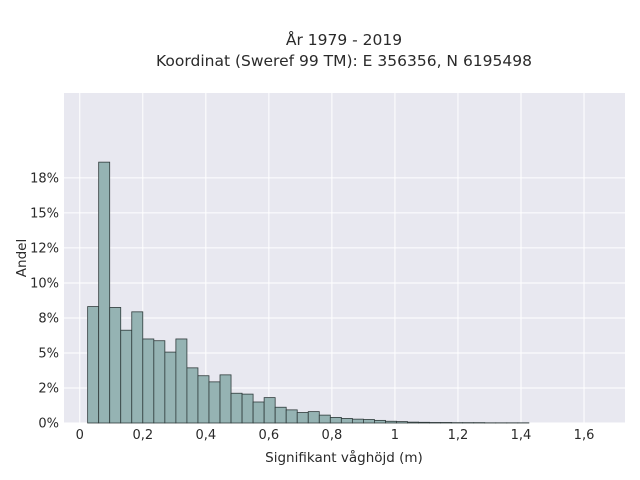 Image resolution: width=640 pixels, height=480 pixels. What do you see at coordinates (458, 435) in the screenshot?
I see `x-tick-label: 1,2` at bounding box center [458, 435].